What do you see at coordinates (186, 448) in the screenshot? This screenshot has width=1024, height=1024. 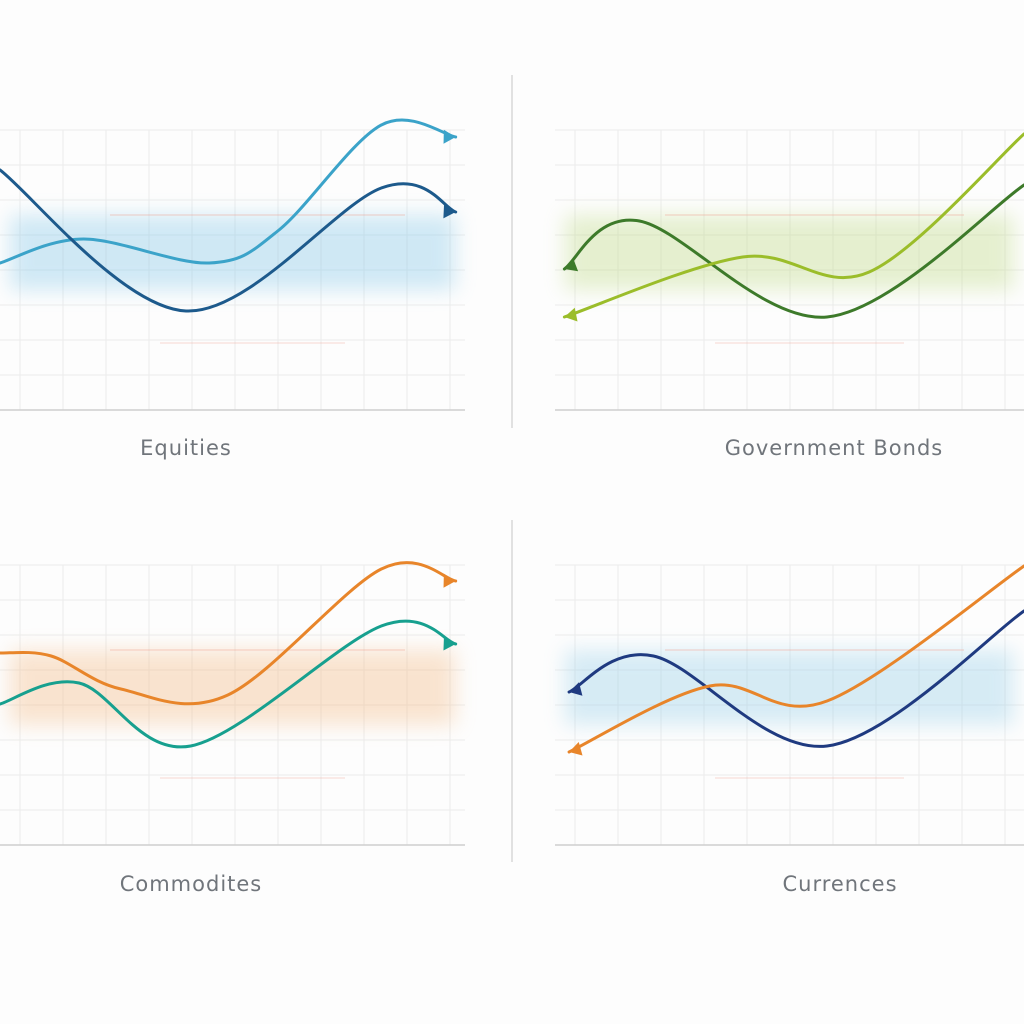 I see `panel-title-equities: Equities` at bounding box center [186, 448].